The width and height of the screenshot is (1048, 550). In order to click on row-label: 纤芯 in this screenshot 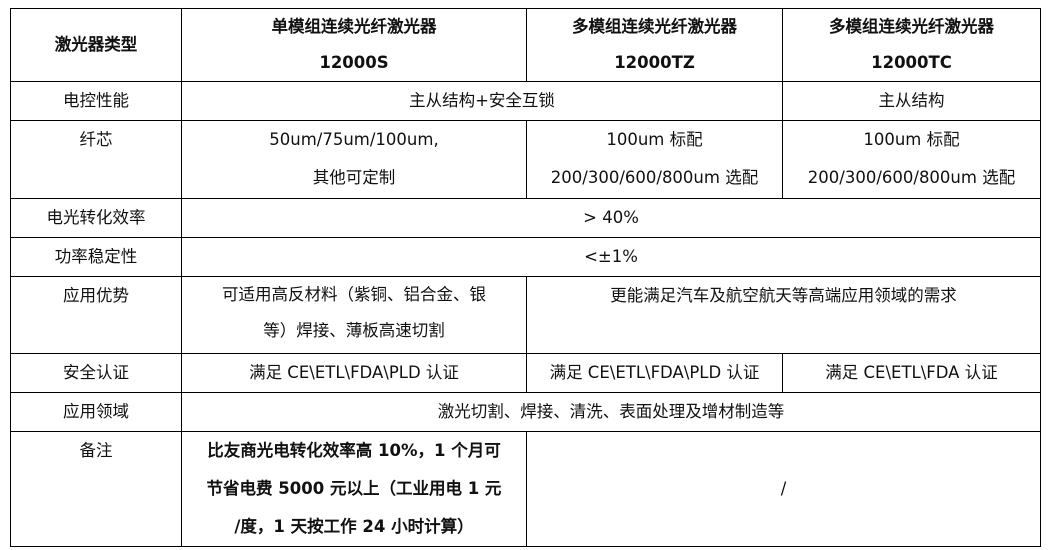, I will do `click(96, 159)`.